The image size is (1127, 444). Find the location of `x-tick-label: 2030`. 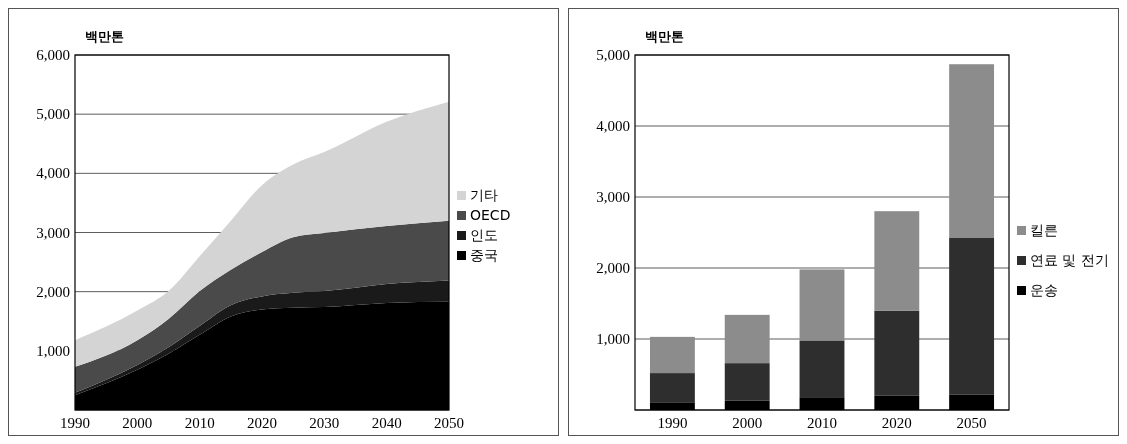

x-tick-label: 2030 is located at coordinates (324, 423).